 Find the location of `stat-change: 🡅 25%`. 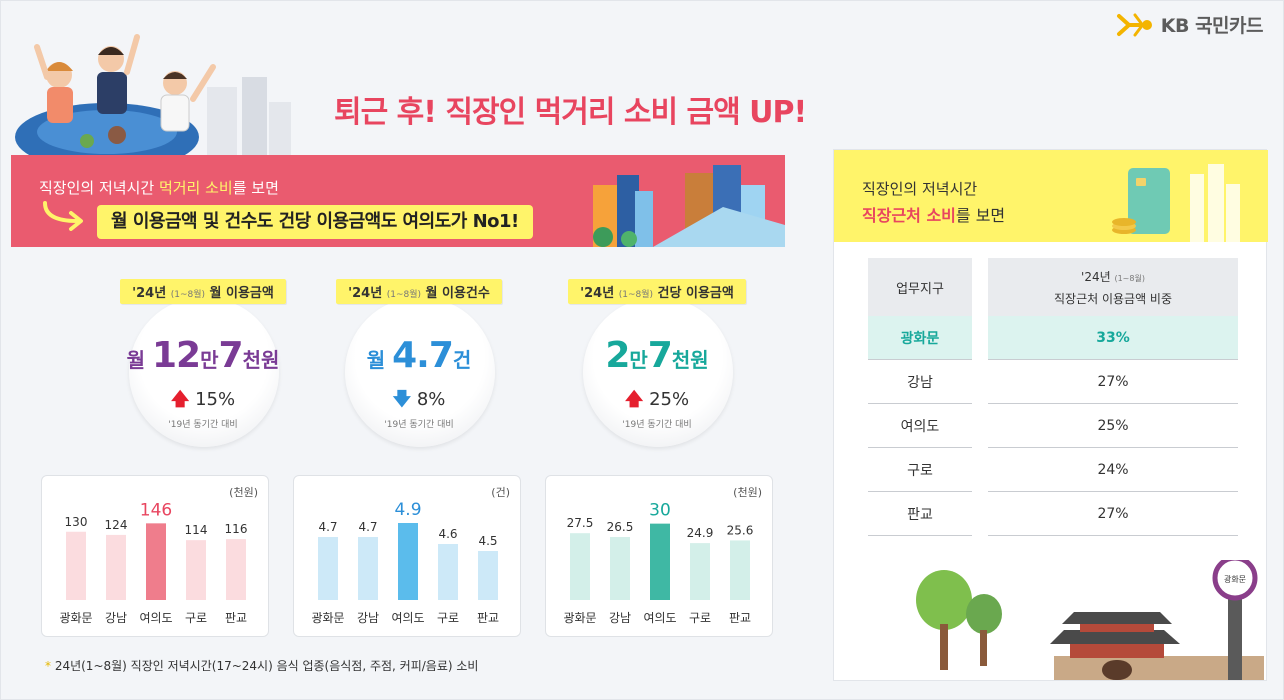

stat-change: 🡅 25% is located at coordinates (657, 402).